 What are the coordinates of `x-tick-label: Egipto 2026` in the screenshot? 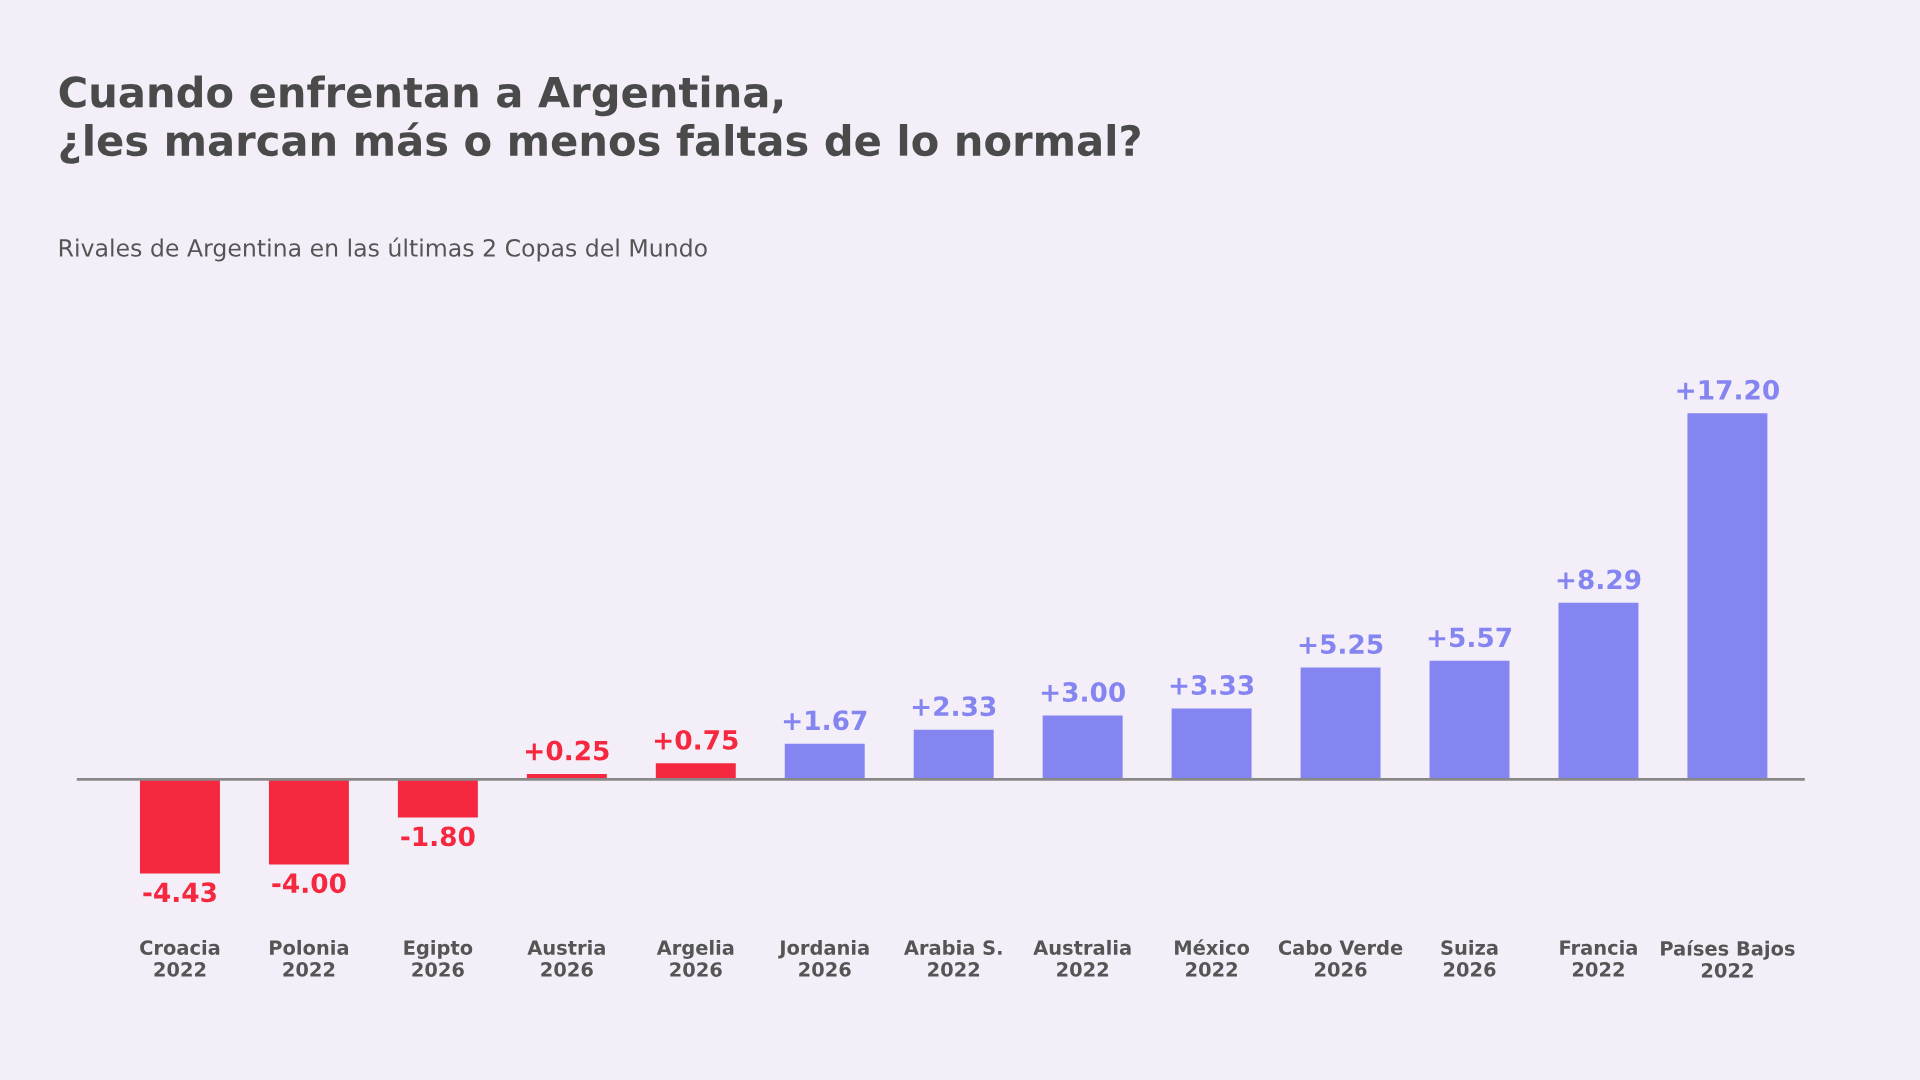 It's located at (438, 958).